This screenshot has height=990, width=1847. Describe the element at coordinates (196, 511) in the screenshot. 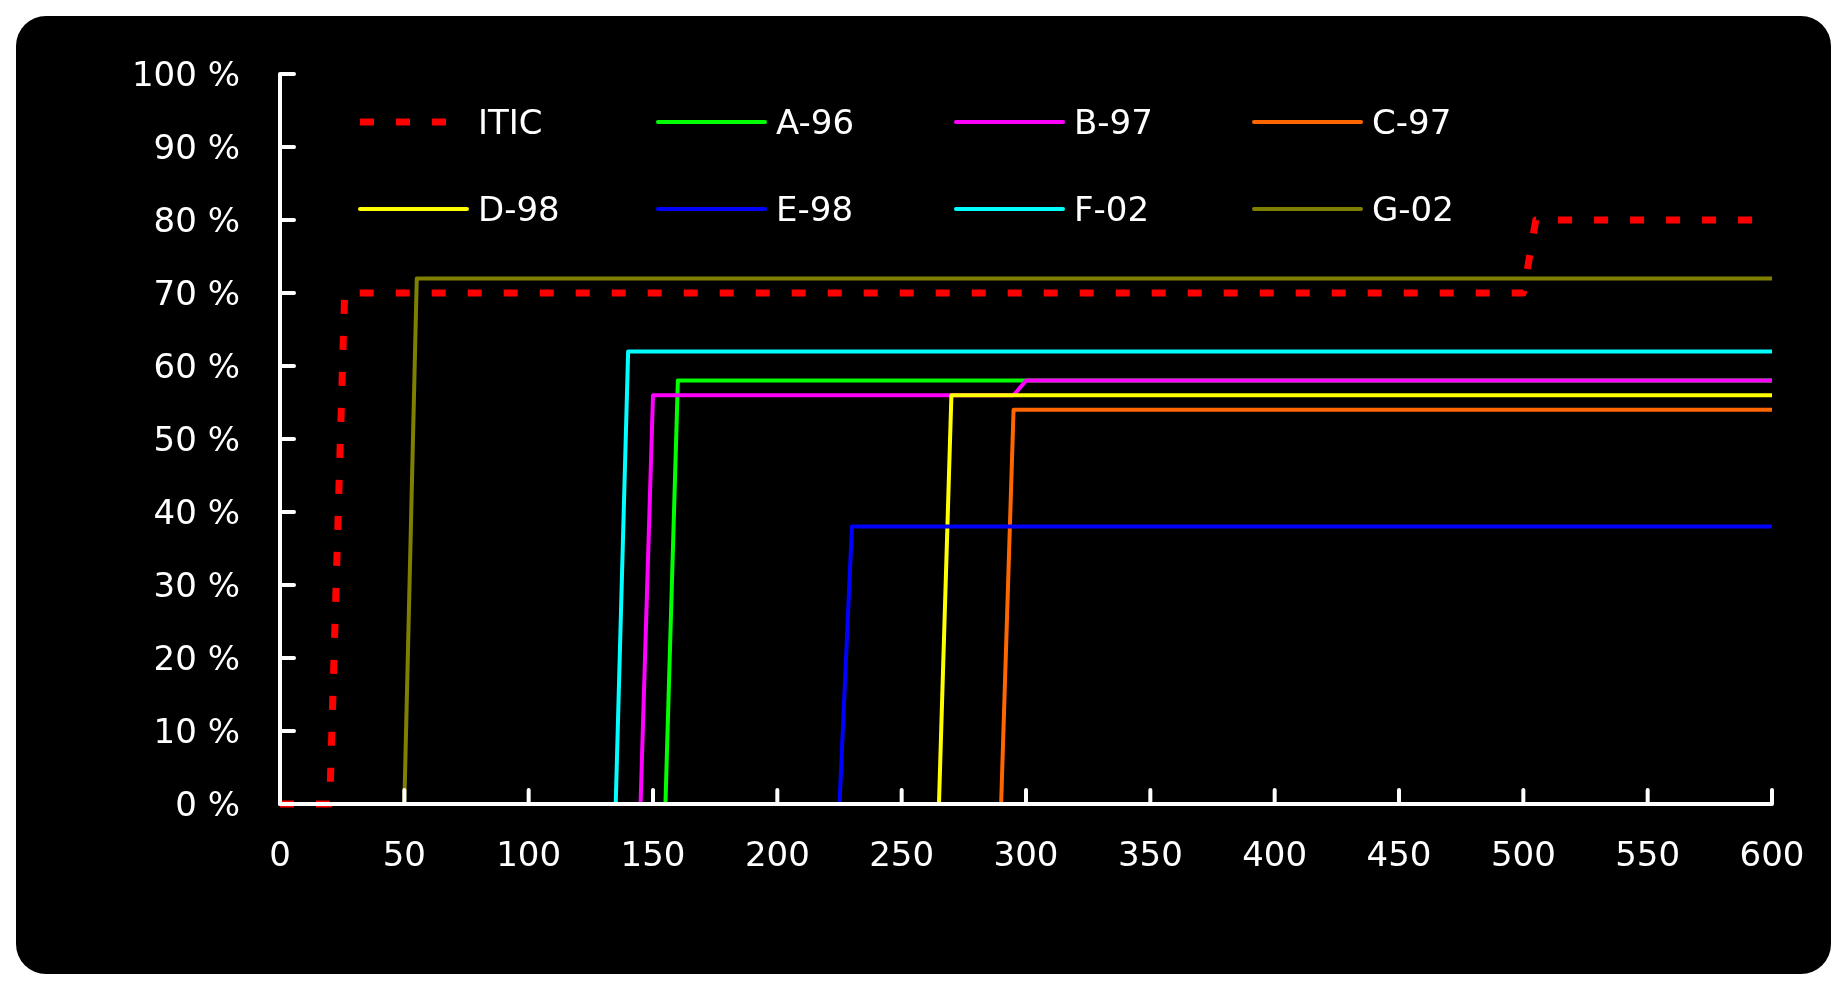

I see `y-tick-label: 40 %` at that location.